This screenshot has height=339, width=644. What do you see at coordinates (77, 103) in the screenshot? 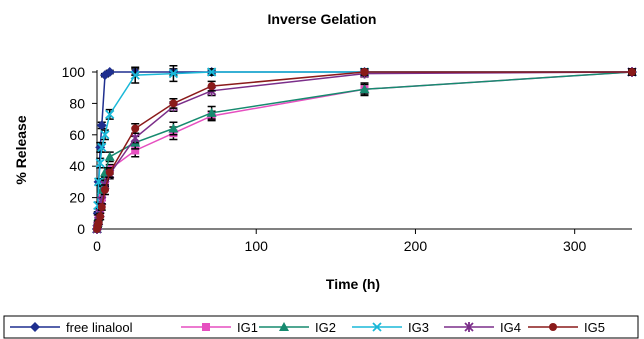
I see `y-tick-label-4: 80` at bounding box center [77, 103].